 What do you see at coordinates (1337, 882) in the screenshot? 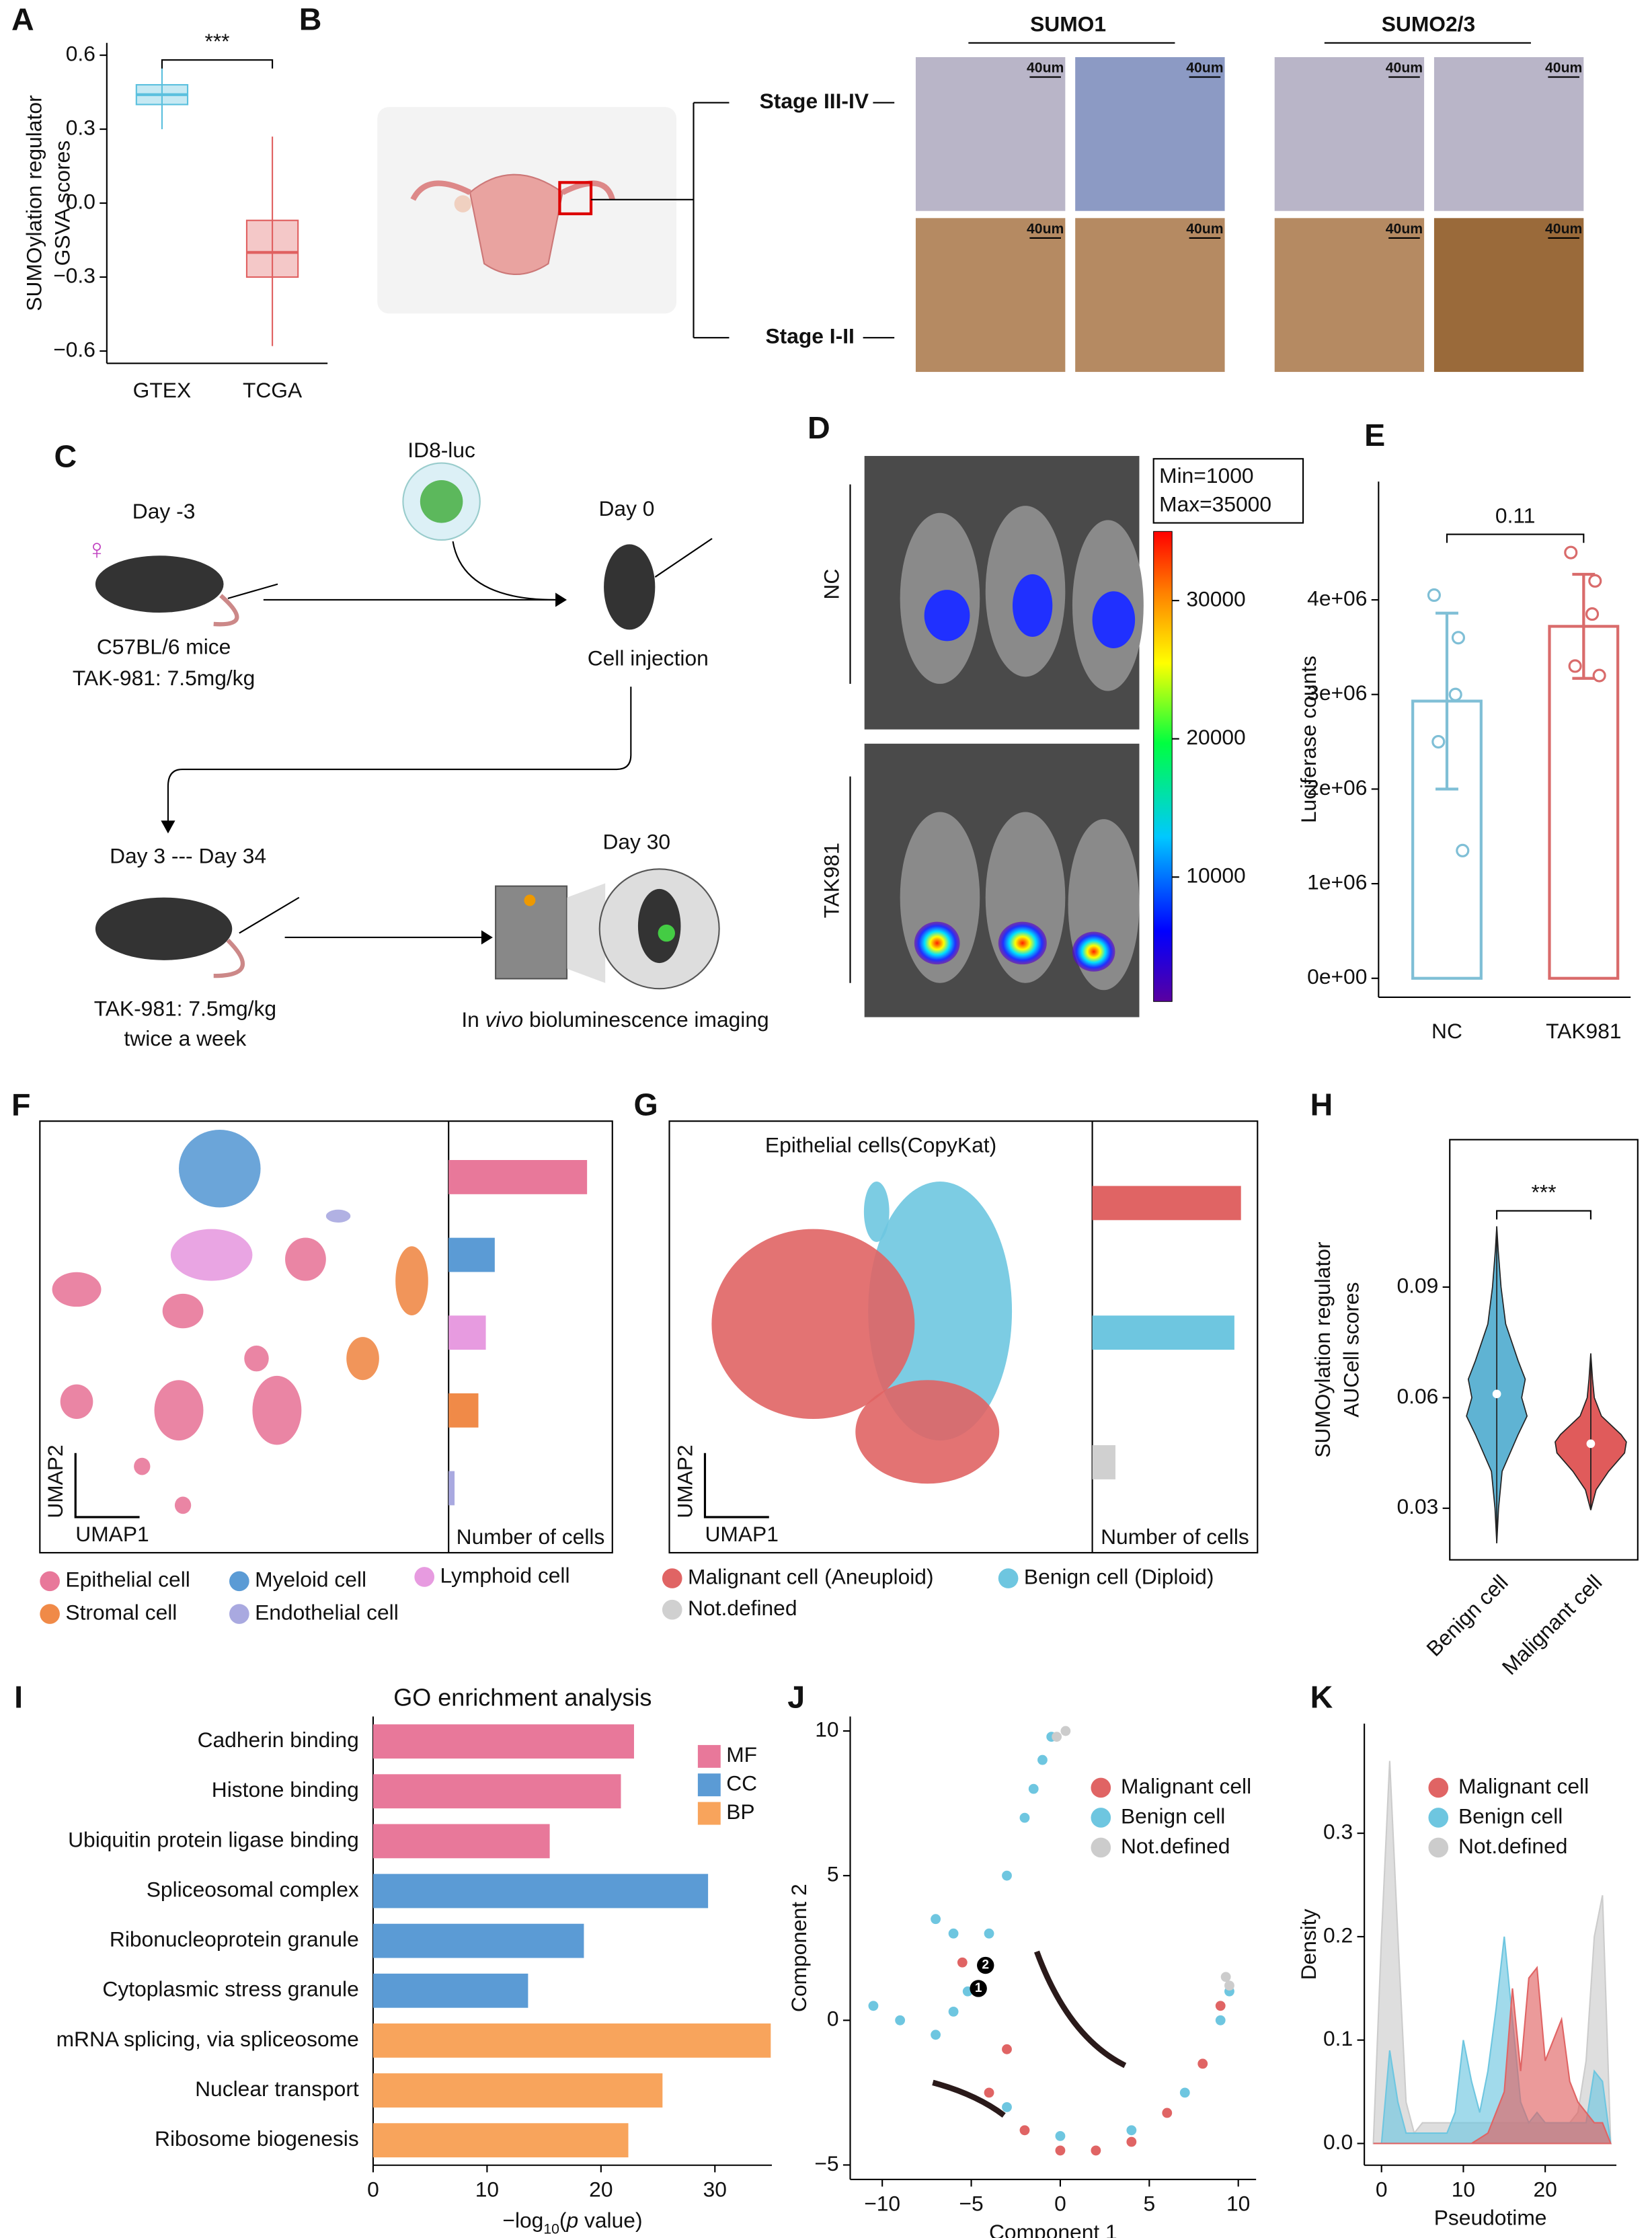
I see `y-tick-label: 1e+06` at bounding box center [1337, 882].